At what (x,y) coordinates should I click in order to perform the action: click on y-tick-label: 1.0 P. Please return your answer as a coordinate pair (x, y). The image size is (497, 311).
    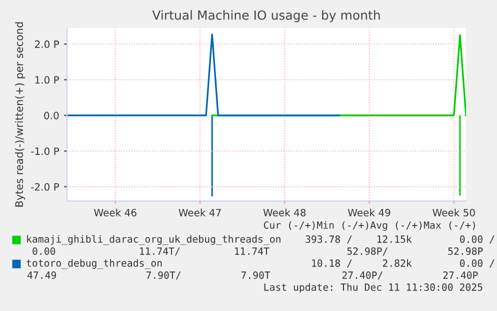
    Looking at the image, I should click on (47, 80).